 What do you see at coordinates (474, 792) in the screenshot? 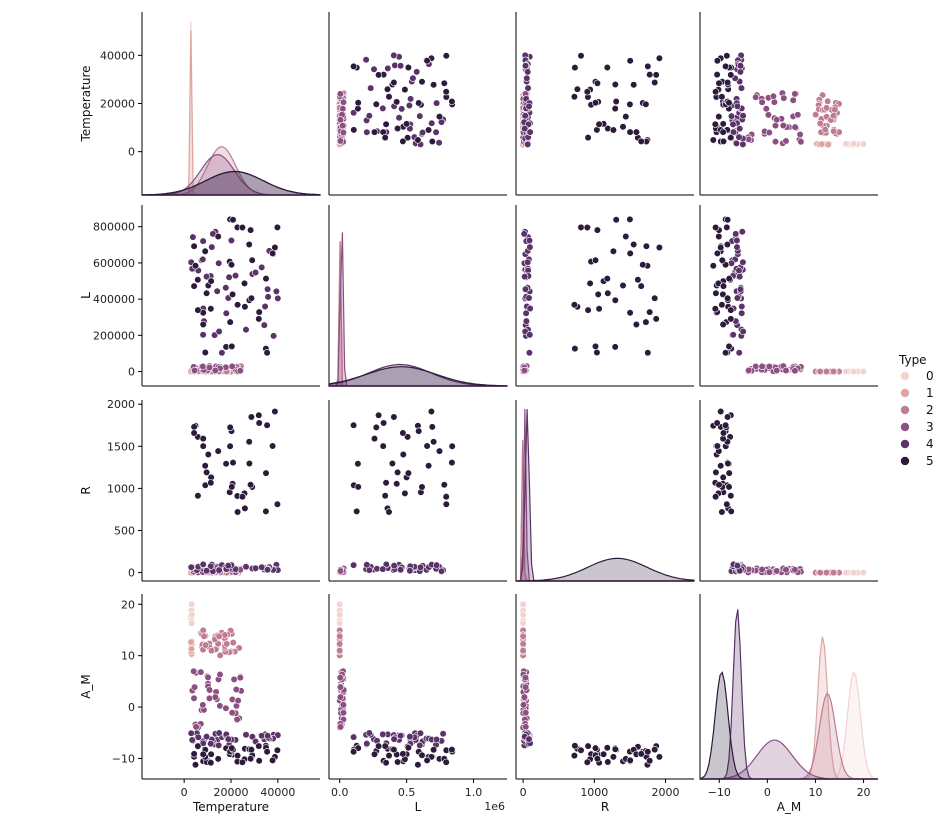
I see `x-tick-label: 1.0` at bounding box center [474, 792].